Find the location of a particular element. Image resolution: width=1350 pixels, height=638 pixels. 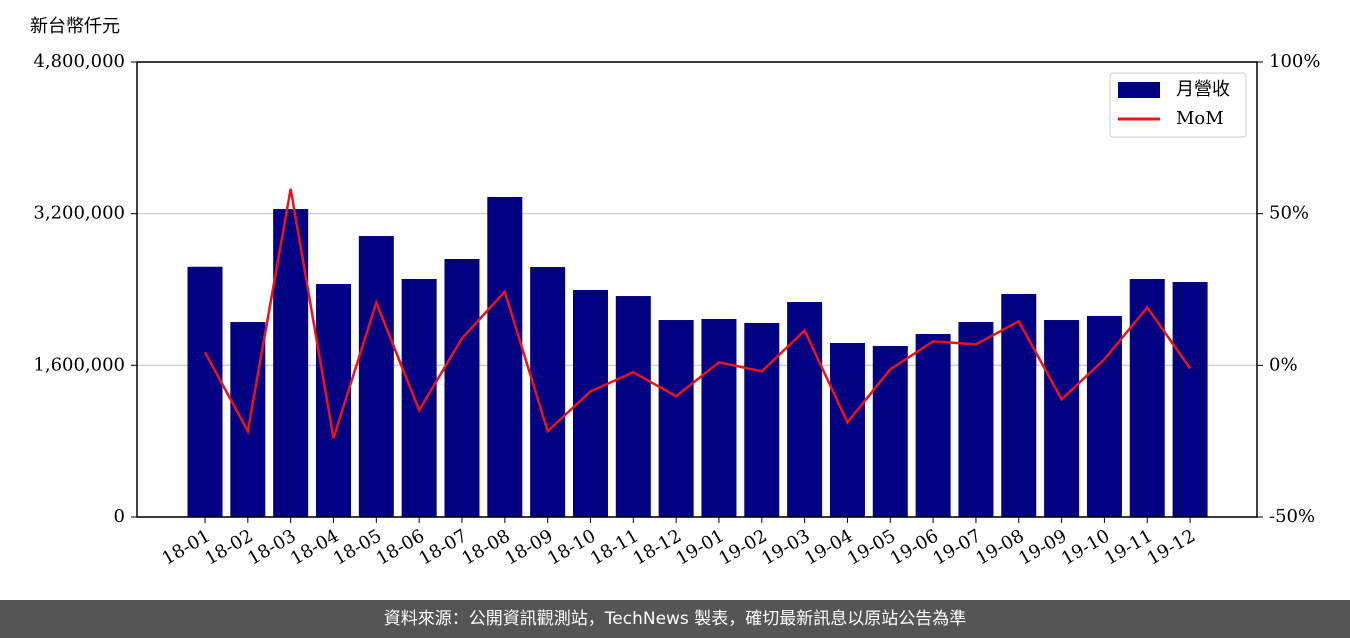

y-tick-label: 4,800,000 is located at coordinates (79, 61).